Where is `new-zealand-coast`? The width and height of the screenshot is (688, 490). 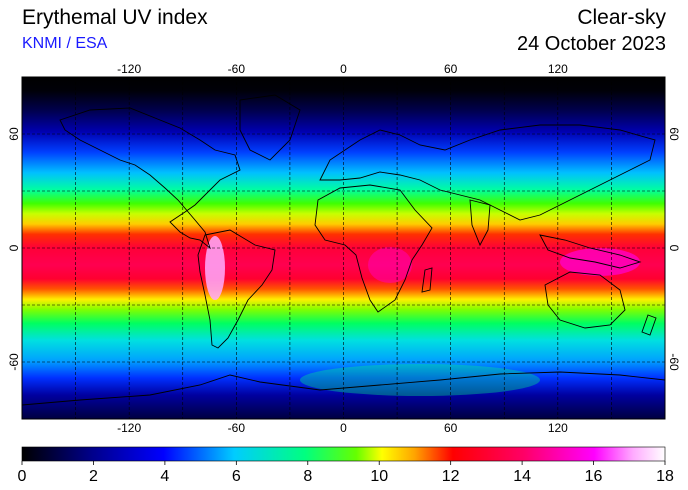
new-zealand-coast is located at coordinates (649, 325).